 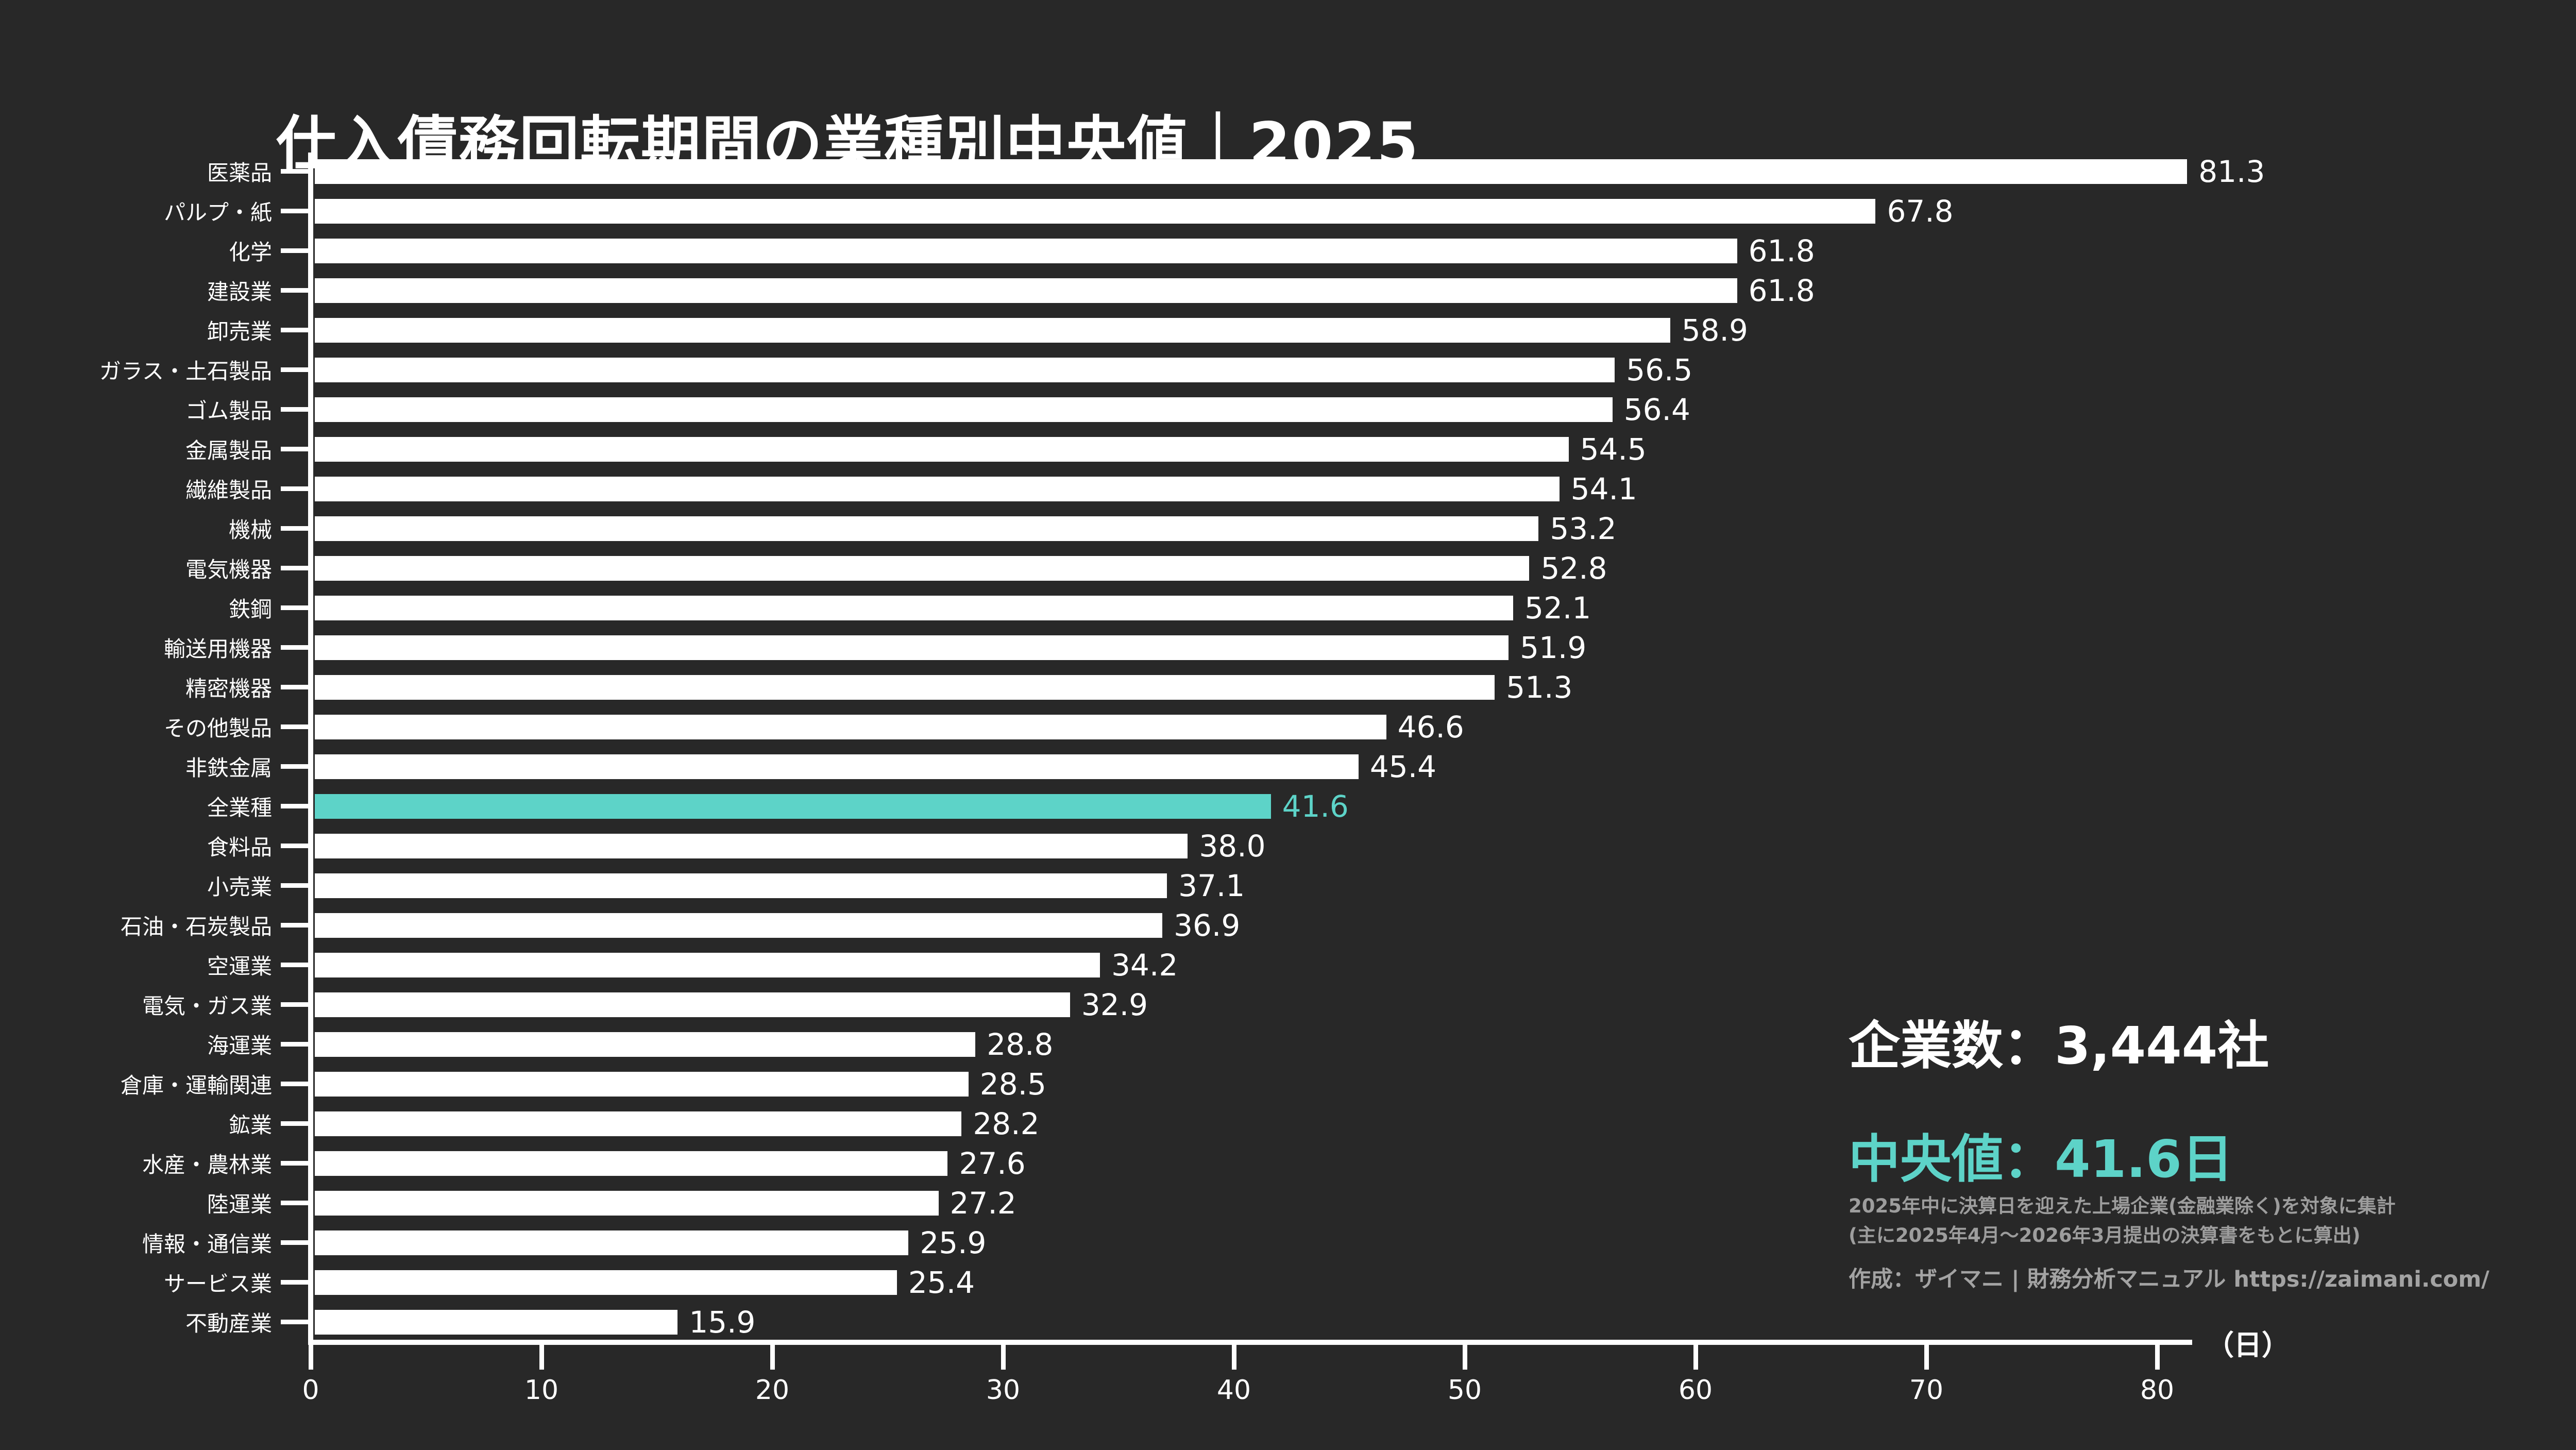 I want to click on bar-row: 卸売業 58.9, so click(x=1288, y=330).